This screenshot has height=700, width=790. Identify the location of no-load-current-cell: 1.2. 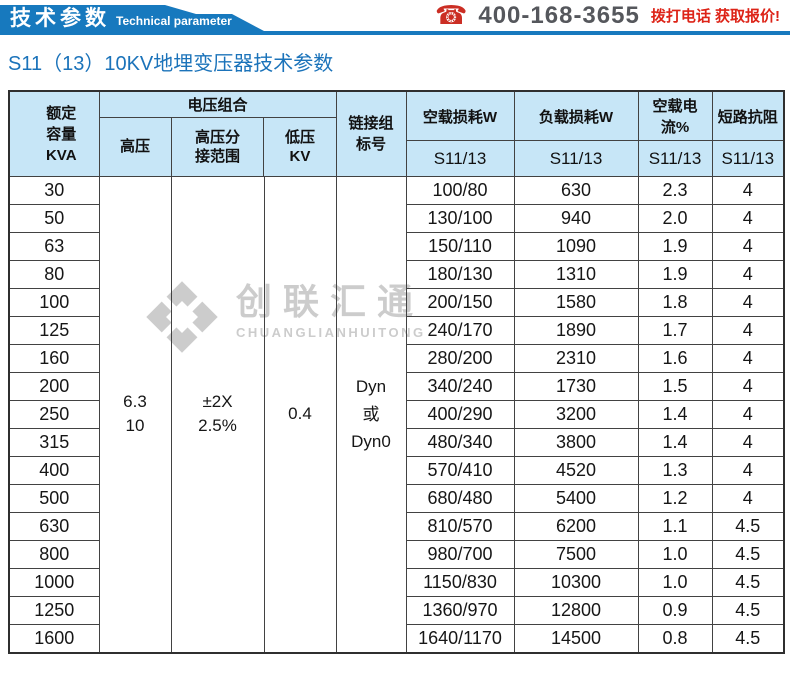
(675, 498).